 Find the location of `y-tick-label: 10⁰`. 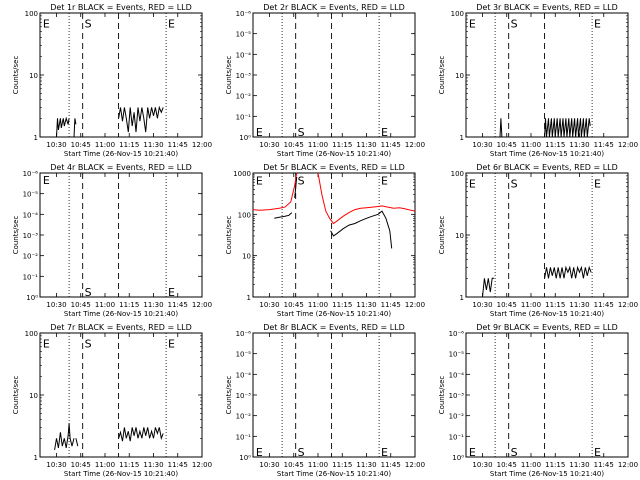

y-tick-label: 10⁰ is located at coordinates (458, 458).